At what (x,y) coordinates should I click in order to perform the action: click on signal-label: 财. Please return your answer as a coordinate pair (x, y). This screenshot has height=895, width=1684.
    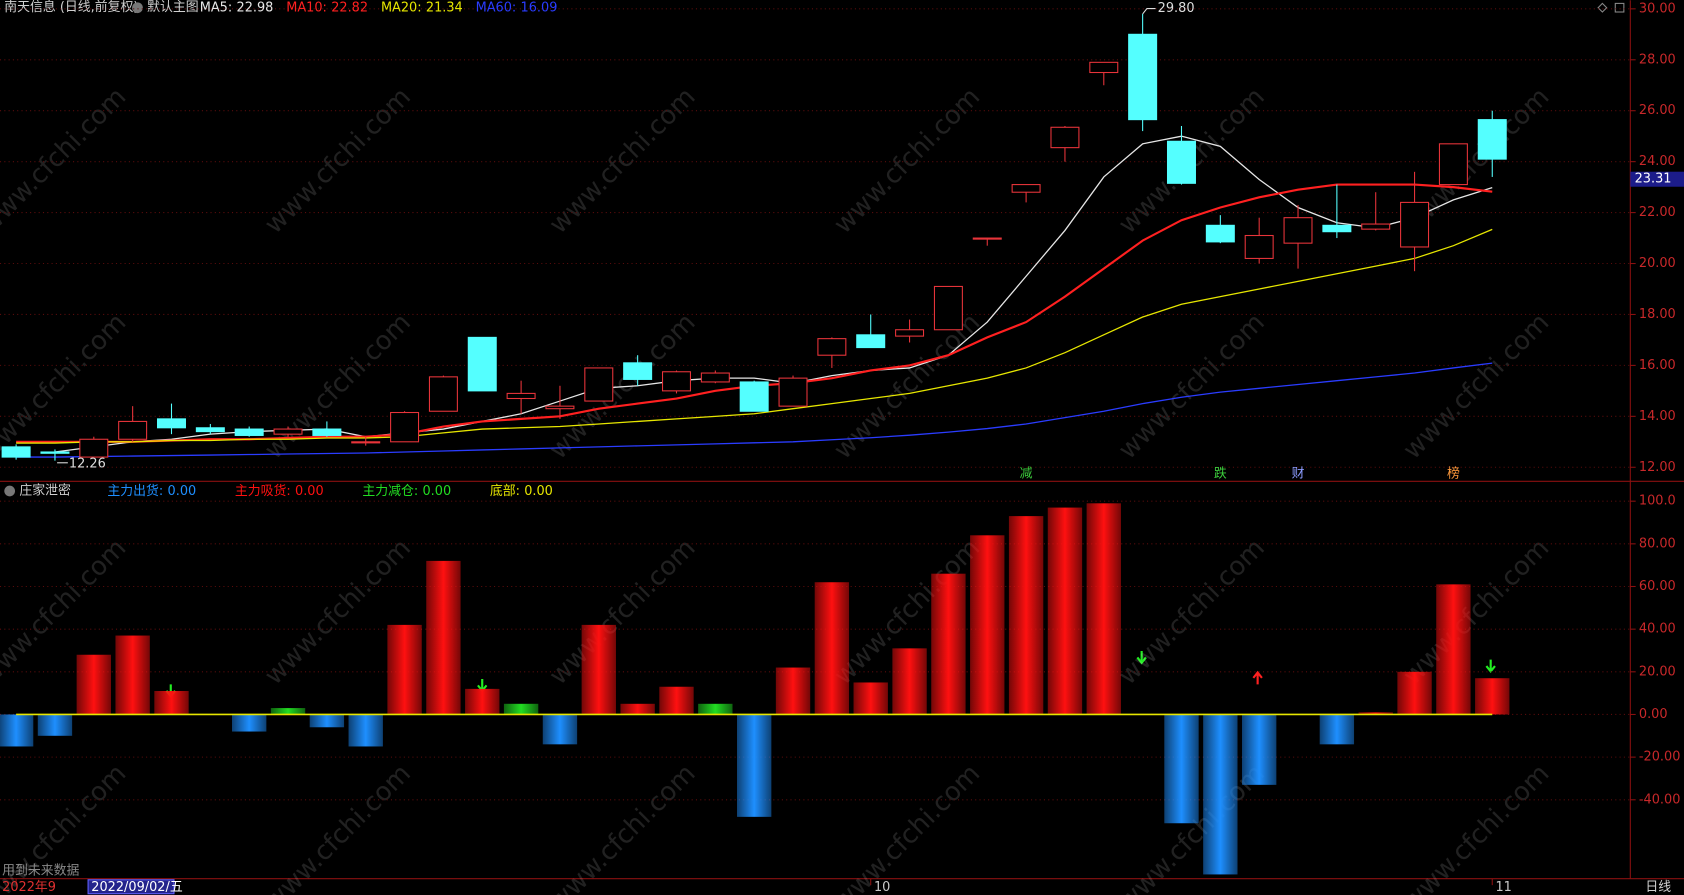
    Looking at the image, I should click on (1298, 473).